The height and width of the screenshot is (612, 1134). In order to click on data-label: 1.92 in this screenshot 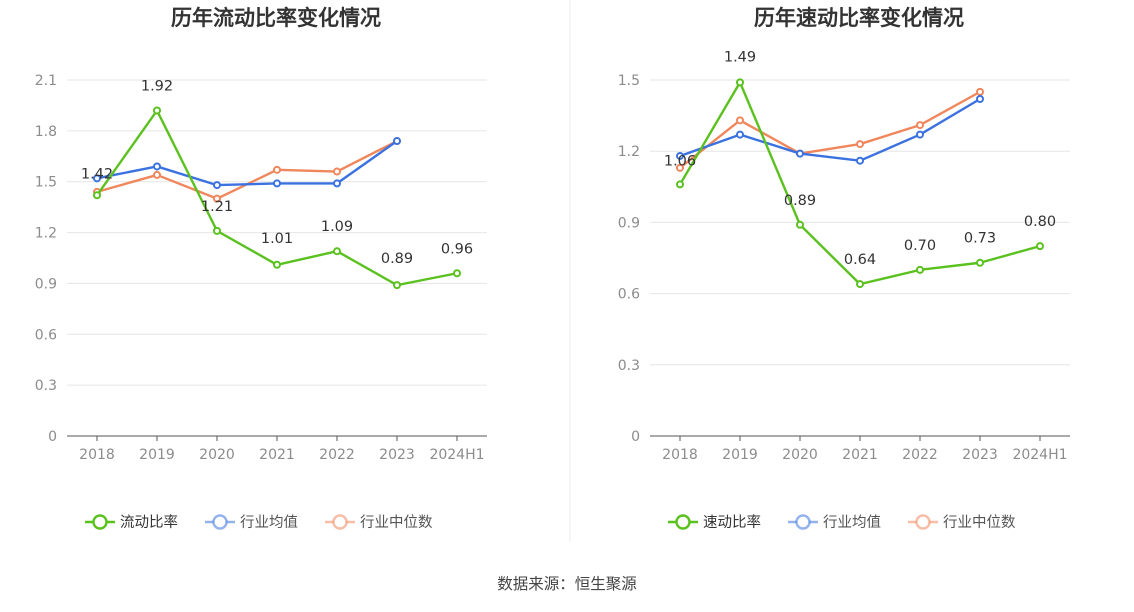, I will do `click(157, 87)`.